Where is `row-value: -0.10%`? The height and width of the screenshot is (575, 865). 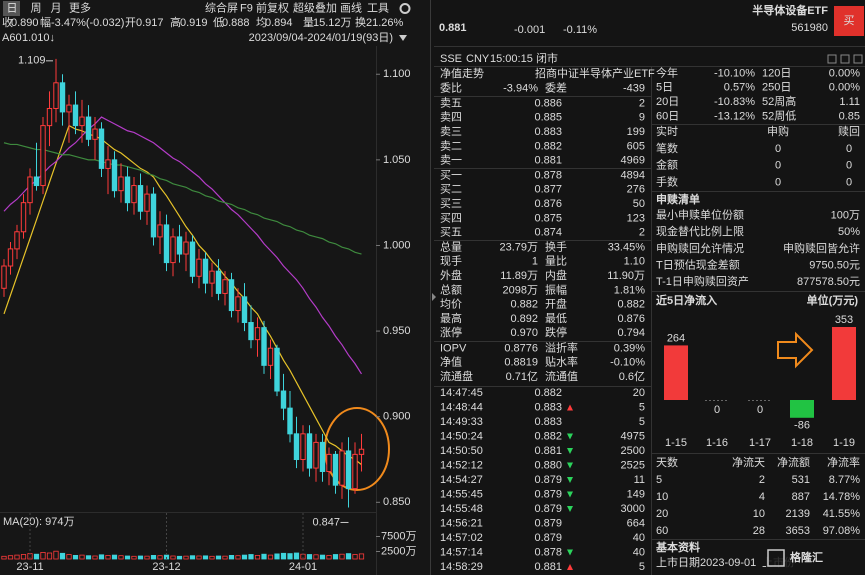 row-value: -0.10% is located at coordinates (627, 363).